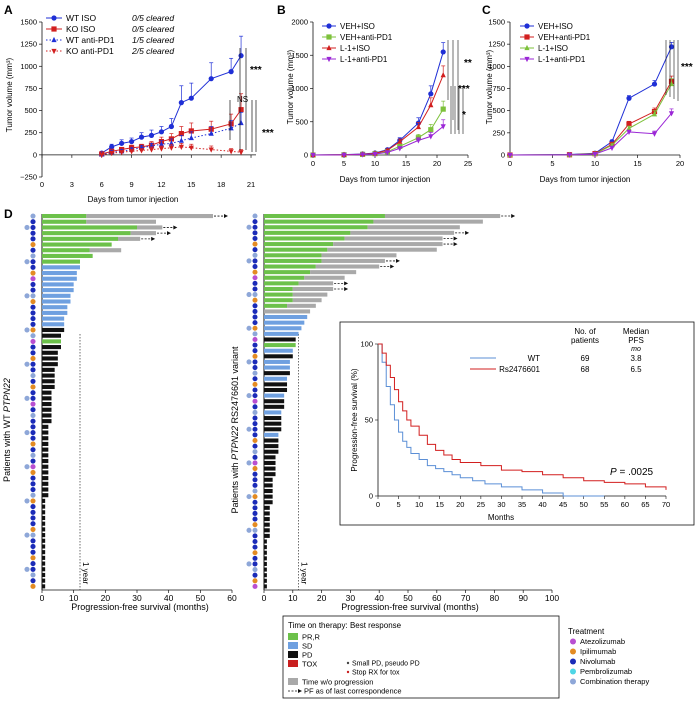 Image resolution: width=700 pixels, height=705 pixels. Describe the element at coordinates (501, 504) in the screenshot. I see `x-tick-label: 30` at that location.